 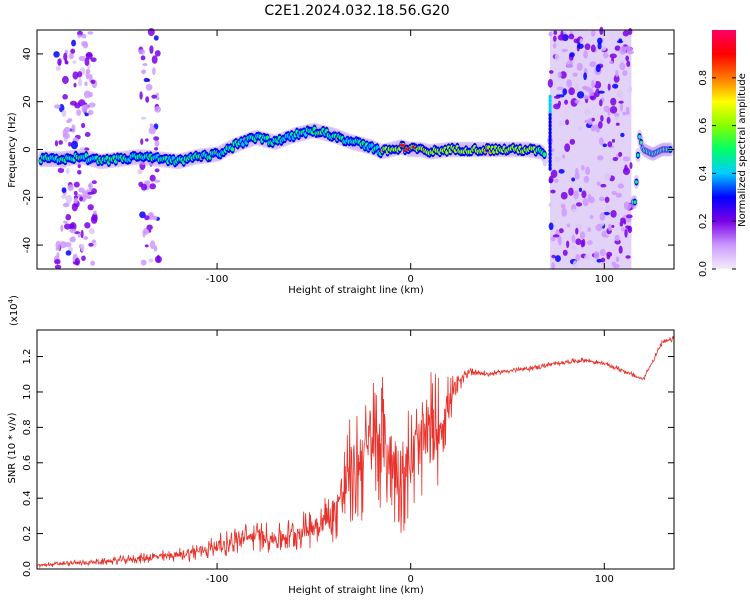 What do you see at coordinates (27, 427) in the screenshot?
I see `y-tick-label: 0.8` at bounding box center [27, 427].